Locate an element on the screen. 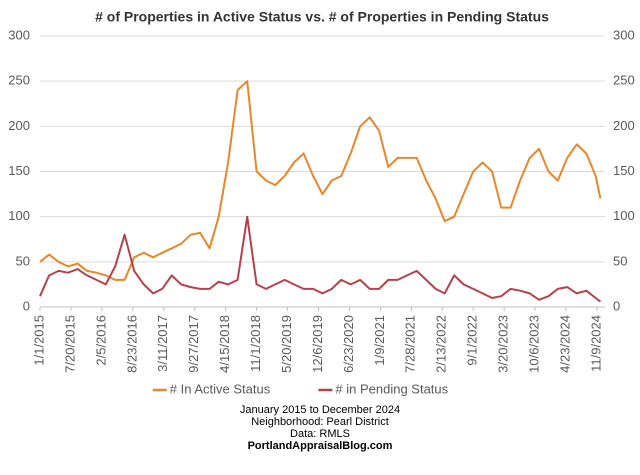 This screenshot has height=475, width=640. legend-label: # in Pending Status is located at coordinates (391, 388).